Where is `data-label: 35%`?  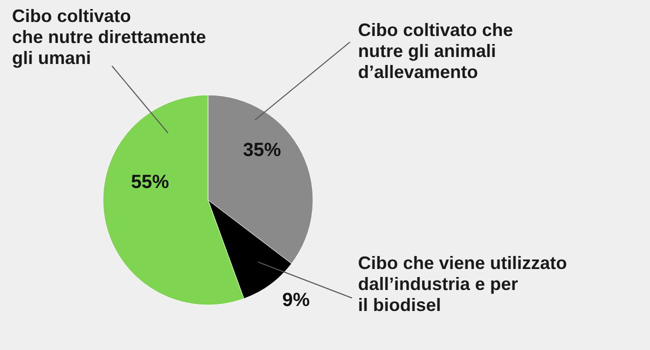
data-label: 35% is located at coordinates (262, 150).